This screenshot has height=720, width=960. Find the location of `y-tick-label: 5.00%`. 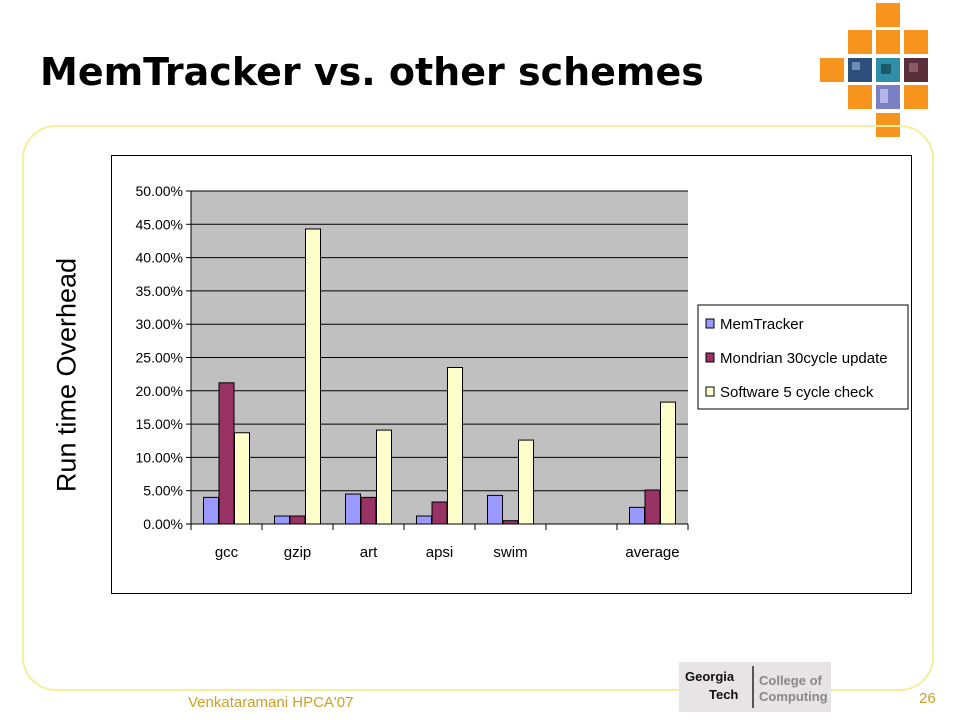

y-tick-label: 5.00% is located at coordinates (163, 491).